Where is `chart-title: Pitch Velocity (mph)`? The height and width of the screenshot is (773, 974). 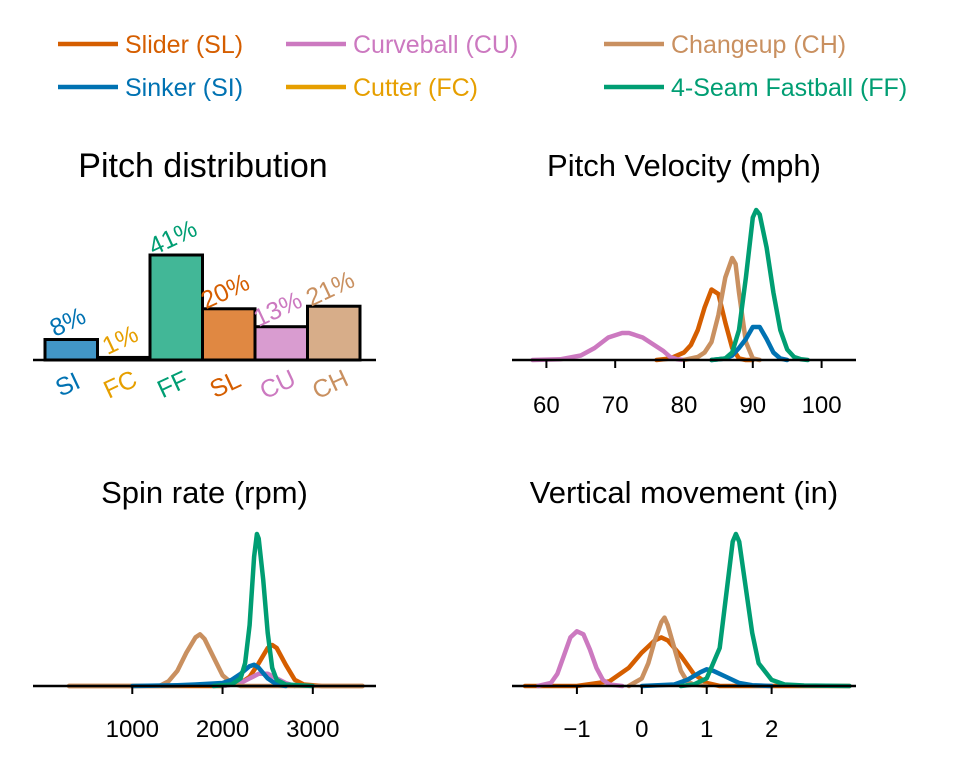 chart-title: Pitch Velocity (mph) is located at coordinates (684, 165).